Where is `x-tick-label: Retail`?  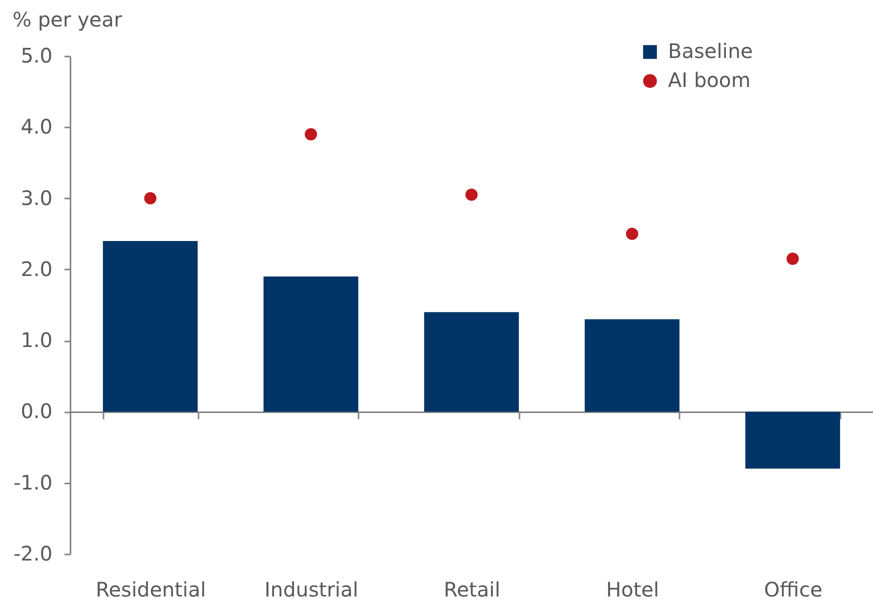 x-tick-label: Retail is located at coordinates (472, 590).